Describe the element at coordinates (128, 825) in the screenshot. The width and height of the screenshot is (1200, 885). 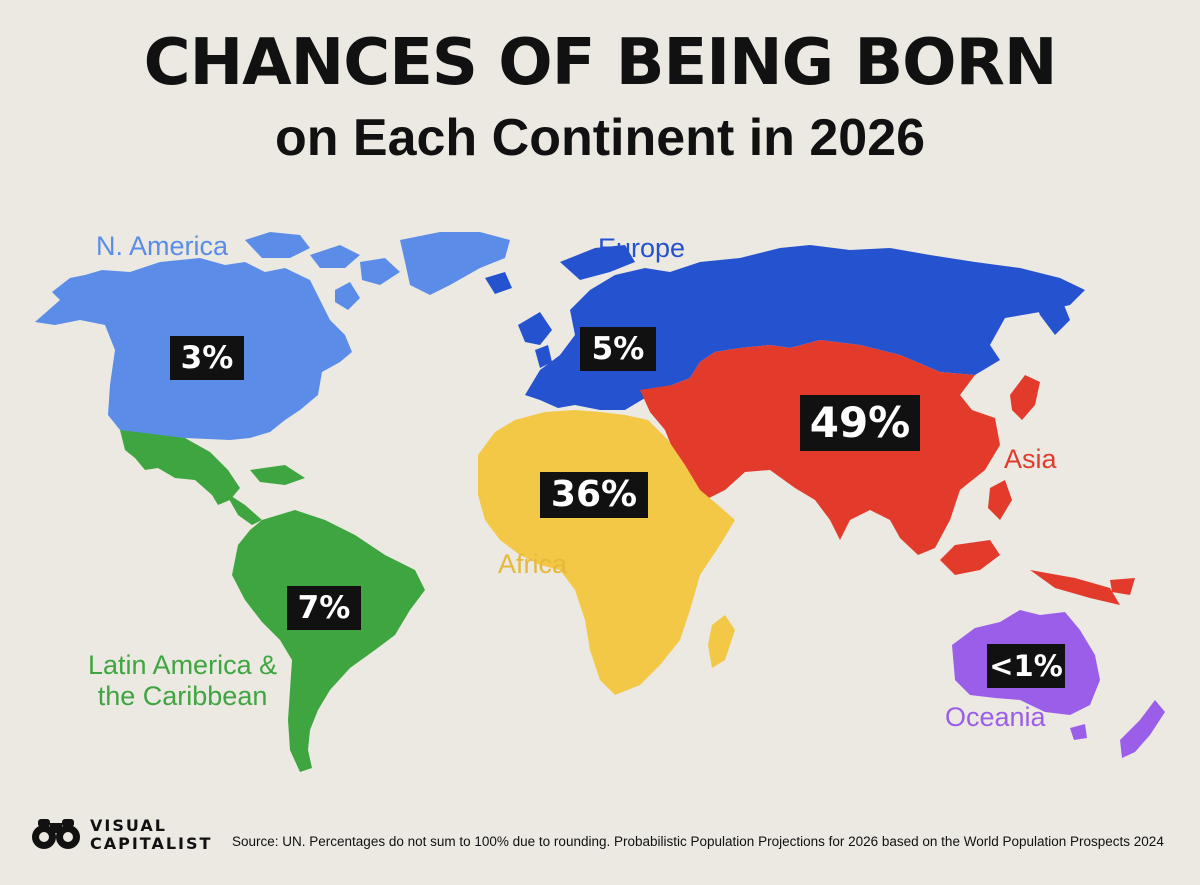
I see `logo-line1: VISUAL` at that location.